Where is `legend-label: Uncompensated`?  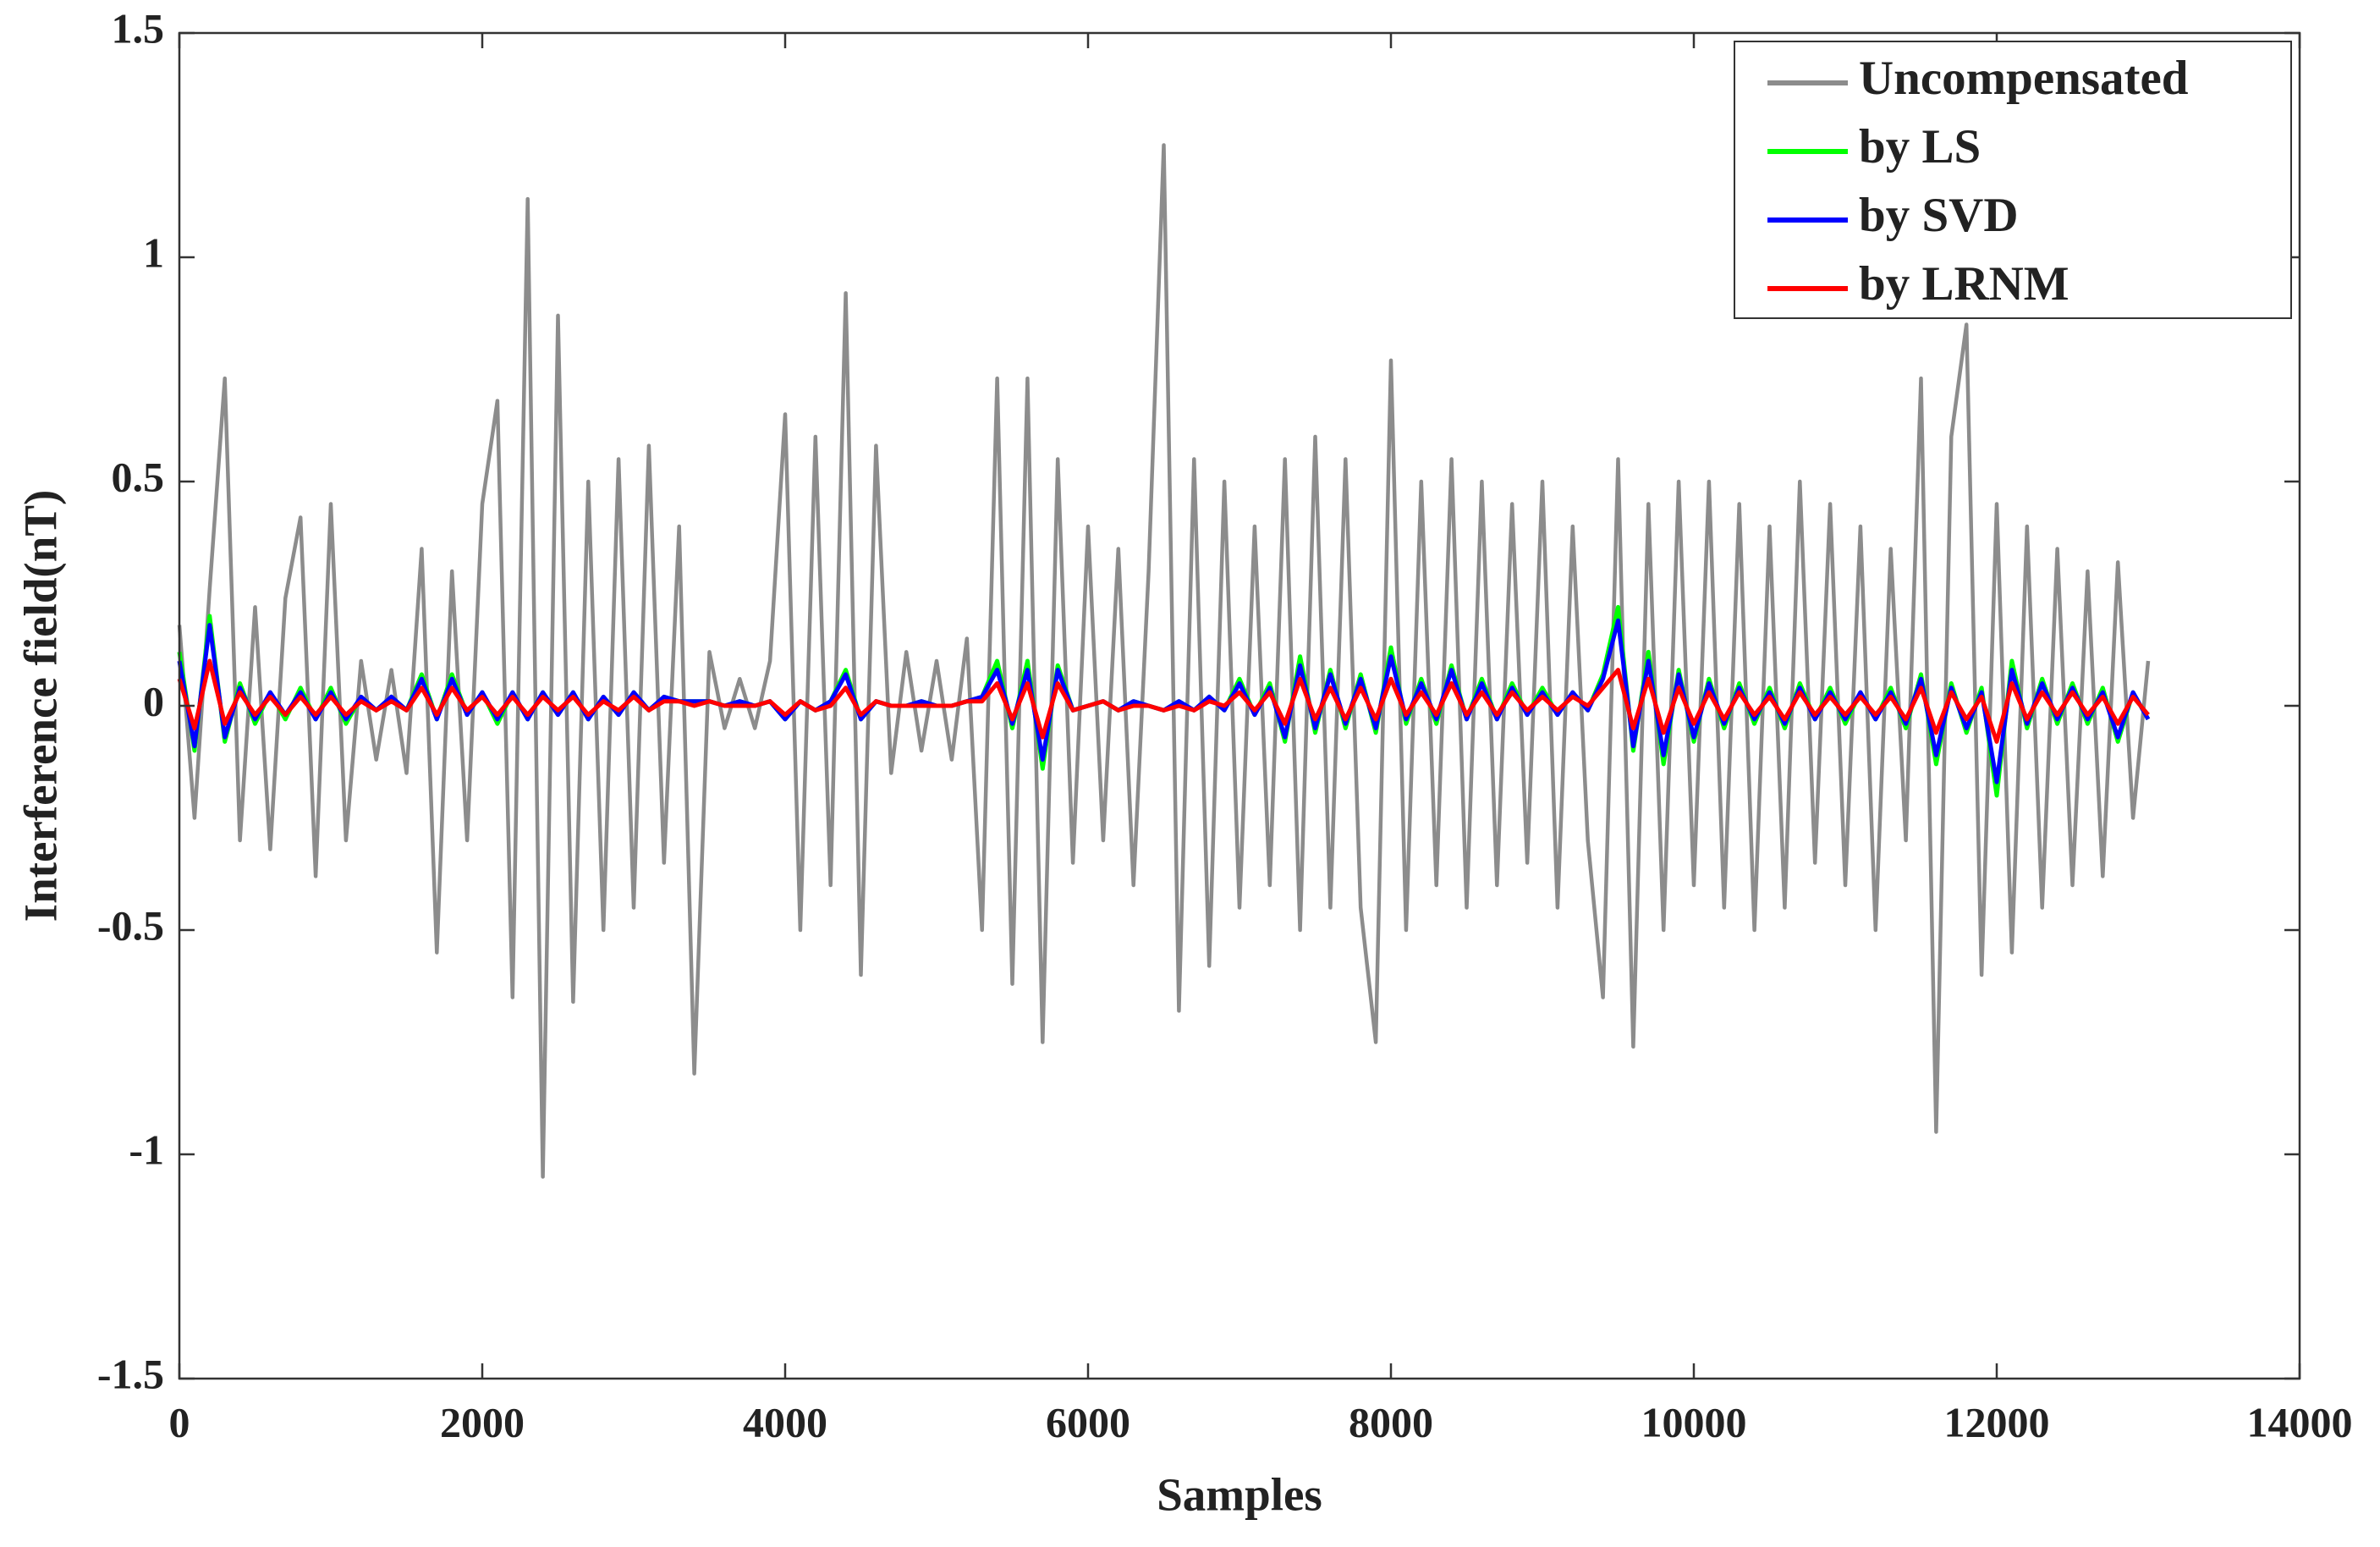
legend-label: Uncompensated is located at coordinates (2024, 78).